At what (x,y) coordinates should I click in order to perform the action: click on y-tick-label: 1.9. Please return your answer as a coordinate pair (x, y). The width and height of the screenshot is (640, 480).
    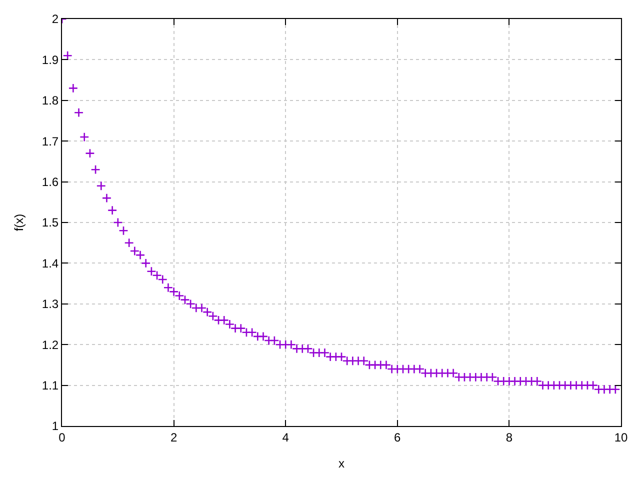
    Looking at the image, I should click on (50, 59).